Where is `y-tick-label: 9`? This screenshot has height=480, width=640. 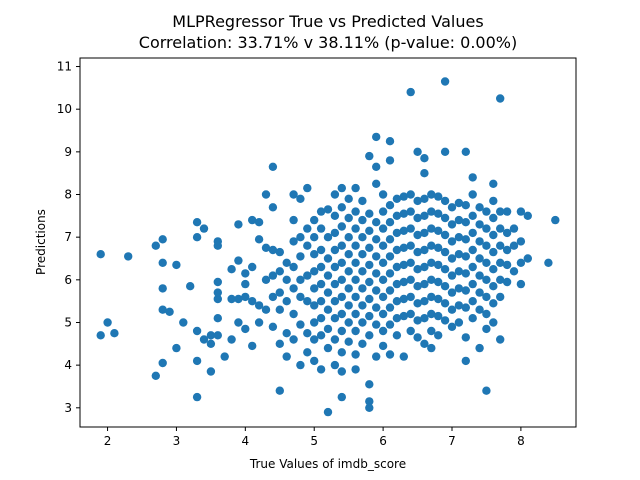 y-tick-label: 9 is located at coordinates (68, 152).